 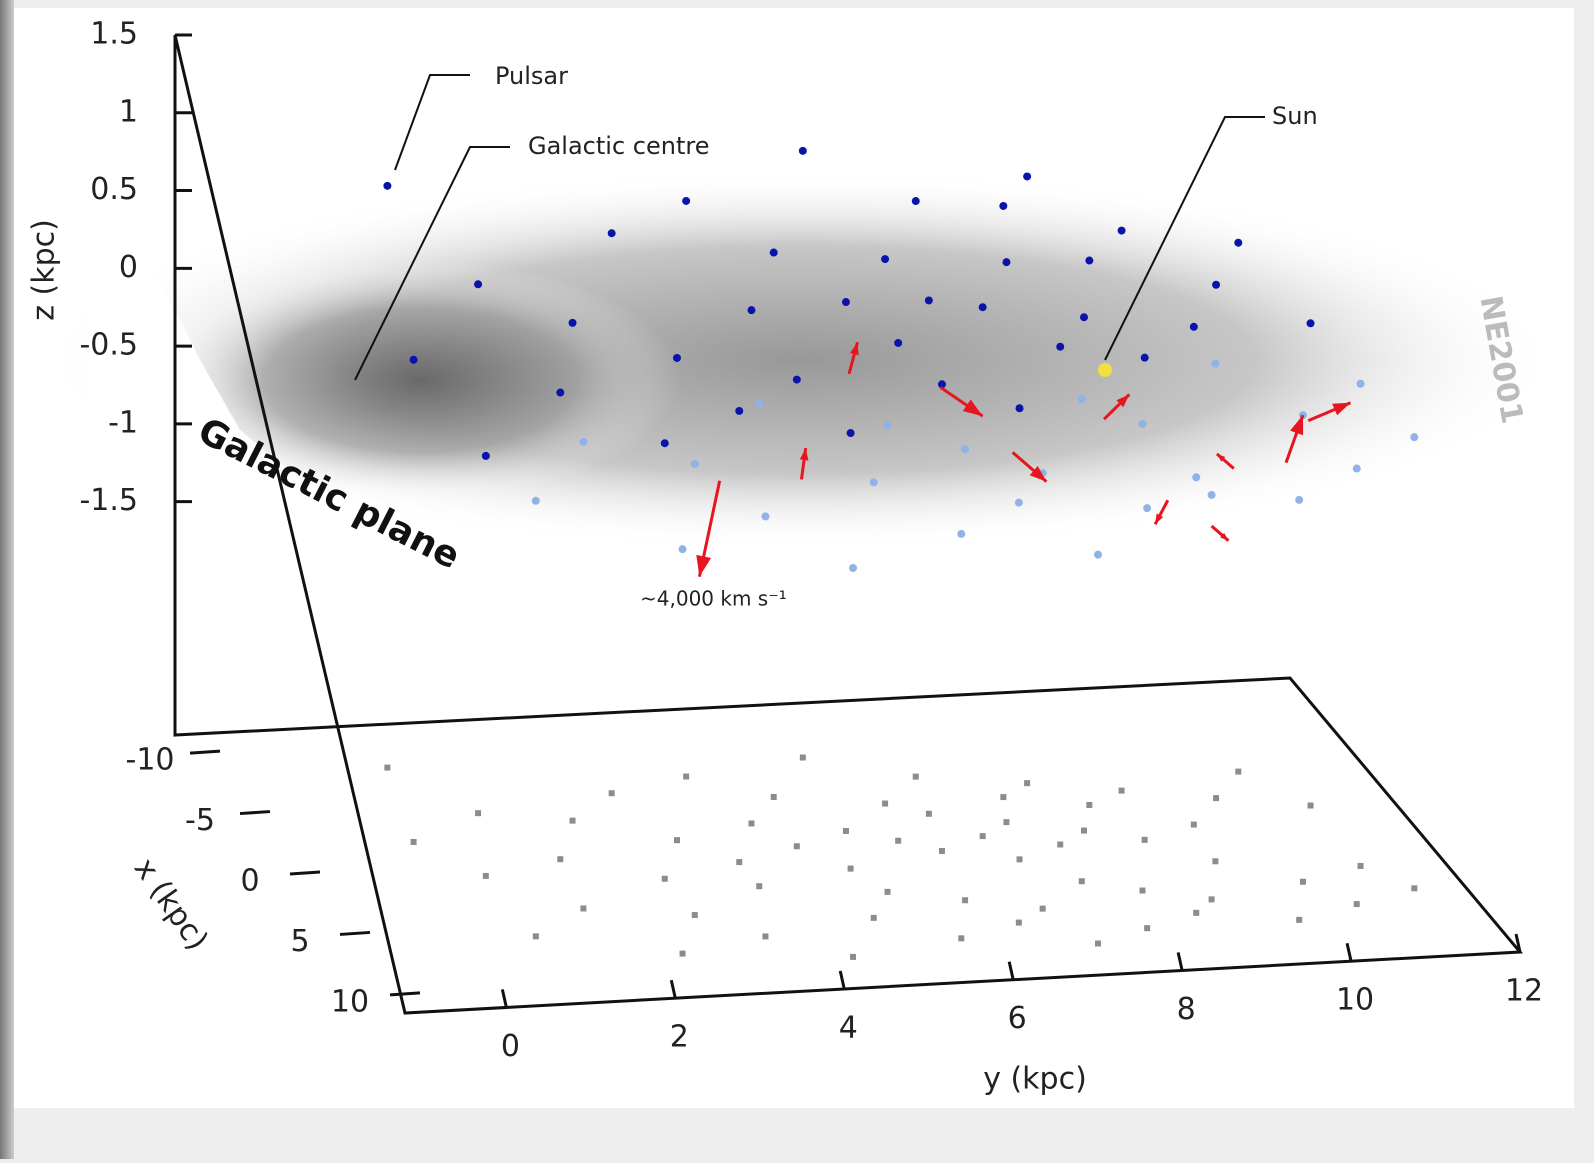 What do you see at coordinates (108, 500) in the screenshot?
I see `z-tick-label: -1.5` at bounding box center [108, 500].